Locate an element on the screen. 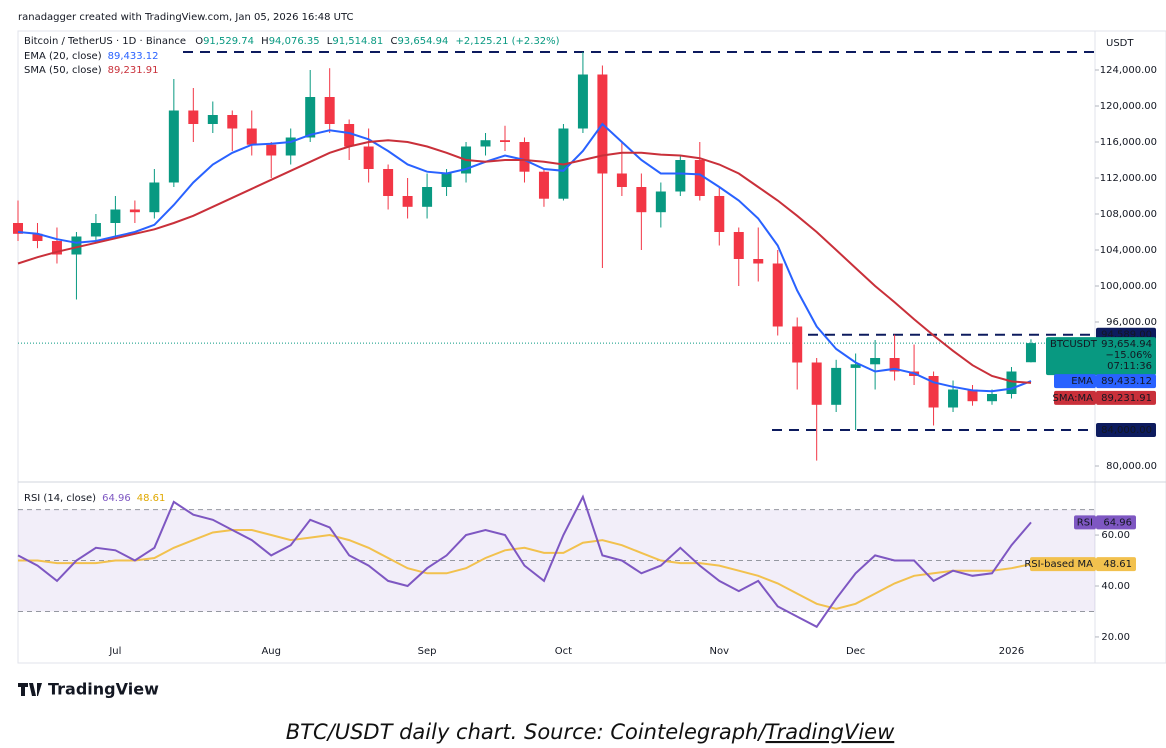 Image resolution: width=1166 pixels, height=748 pixels. ema-legend: EMA (20, close) 89,433.12 is located at coordinates (91, 56).